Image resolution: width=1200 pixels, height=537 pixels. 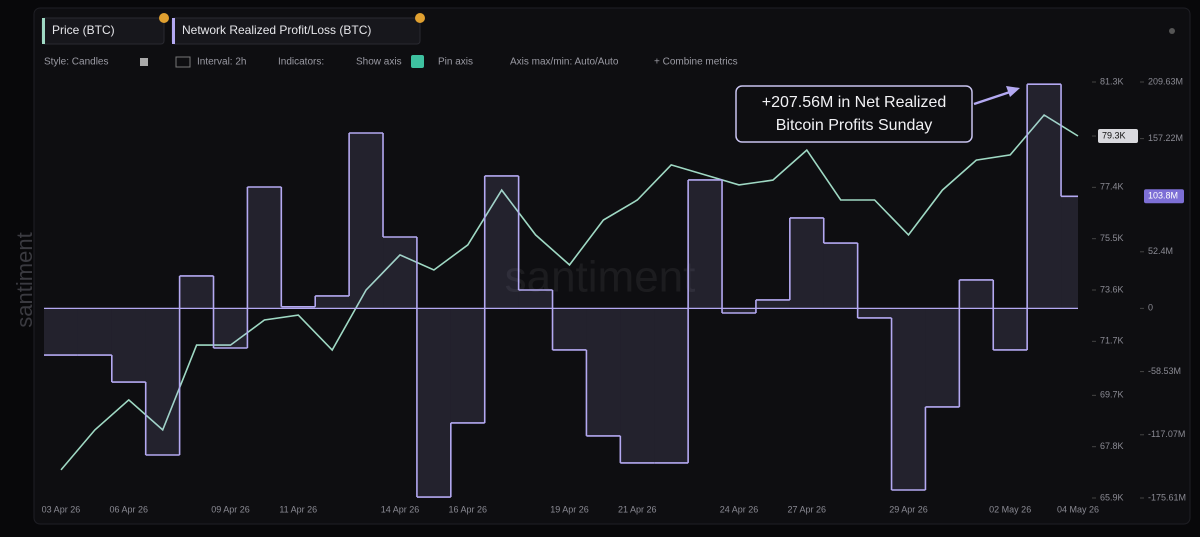 I want to click on x-tick-label: 27 Apr 26, so click(x=807, y=509).